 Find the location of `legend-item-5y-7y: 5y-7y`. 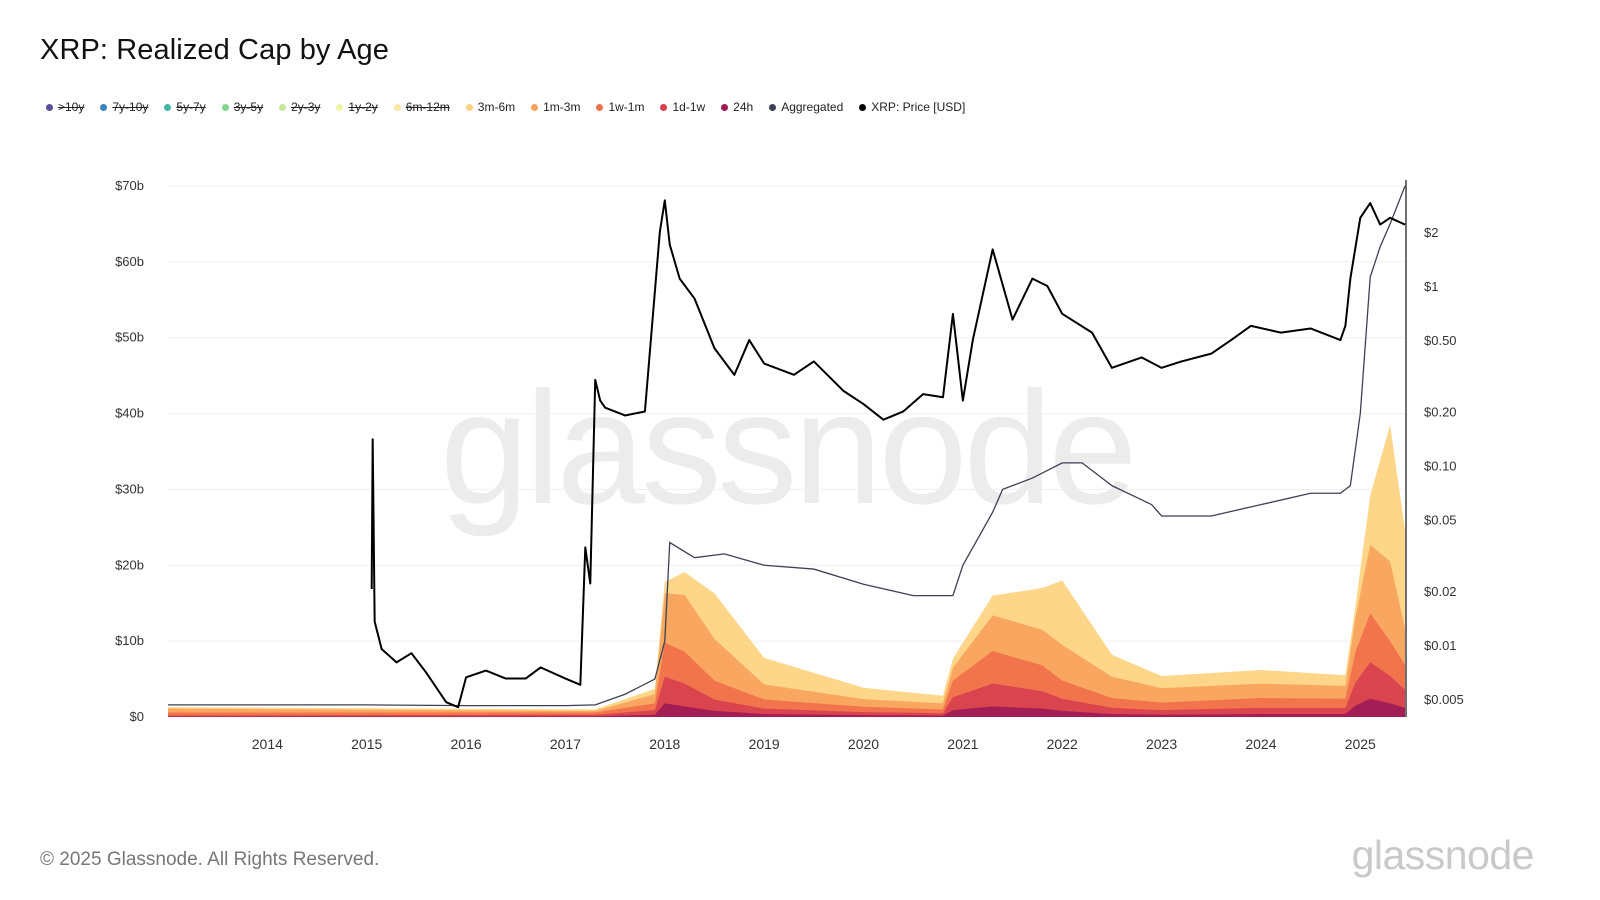

legend-item-5y-7y: 5y-7y is located at coordinates (185, 107).